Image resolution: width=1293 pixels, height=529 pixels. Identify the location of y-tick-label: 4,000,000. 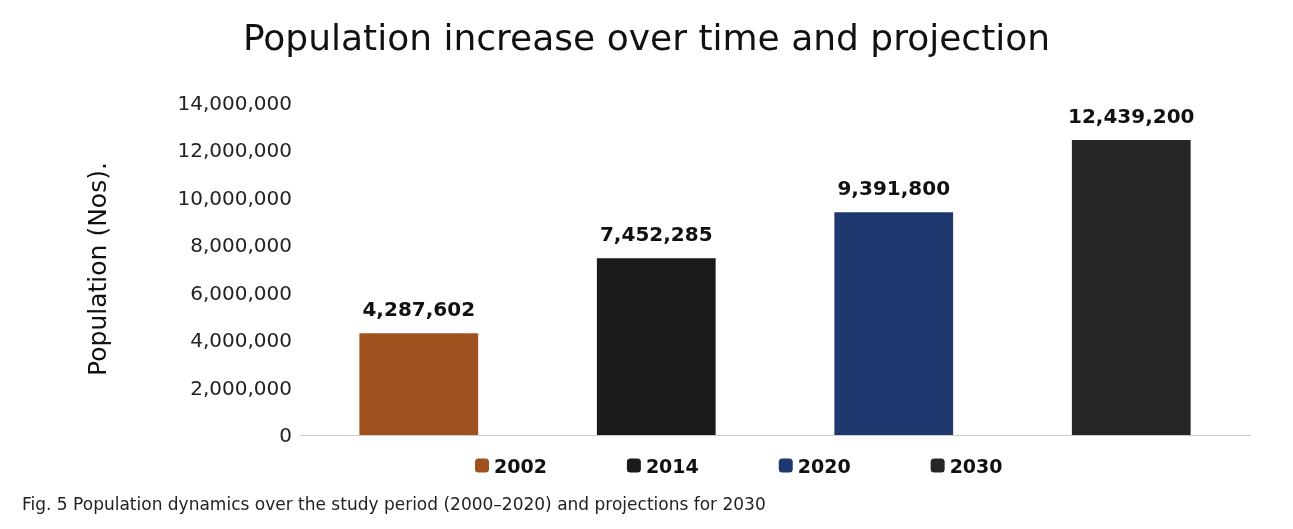
(241, 340).